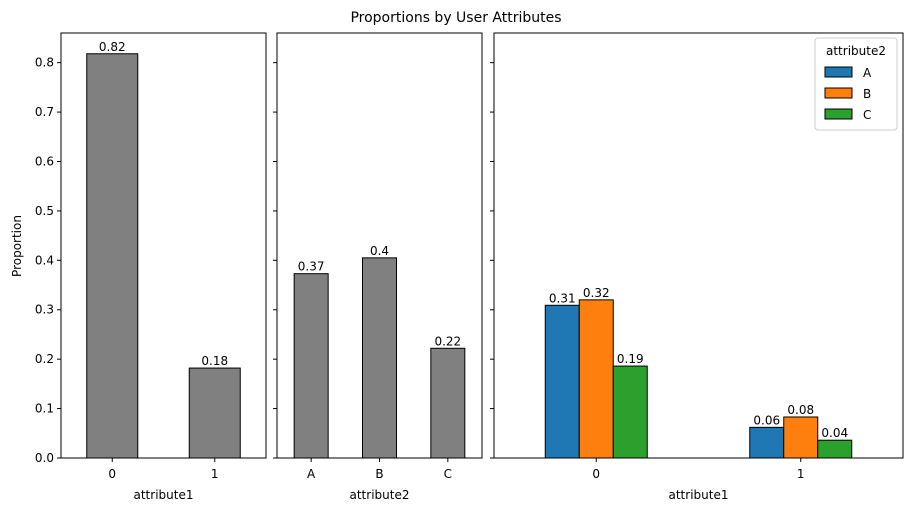  I want to click on data-label: 0.18, so click(214, 361).